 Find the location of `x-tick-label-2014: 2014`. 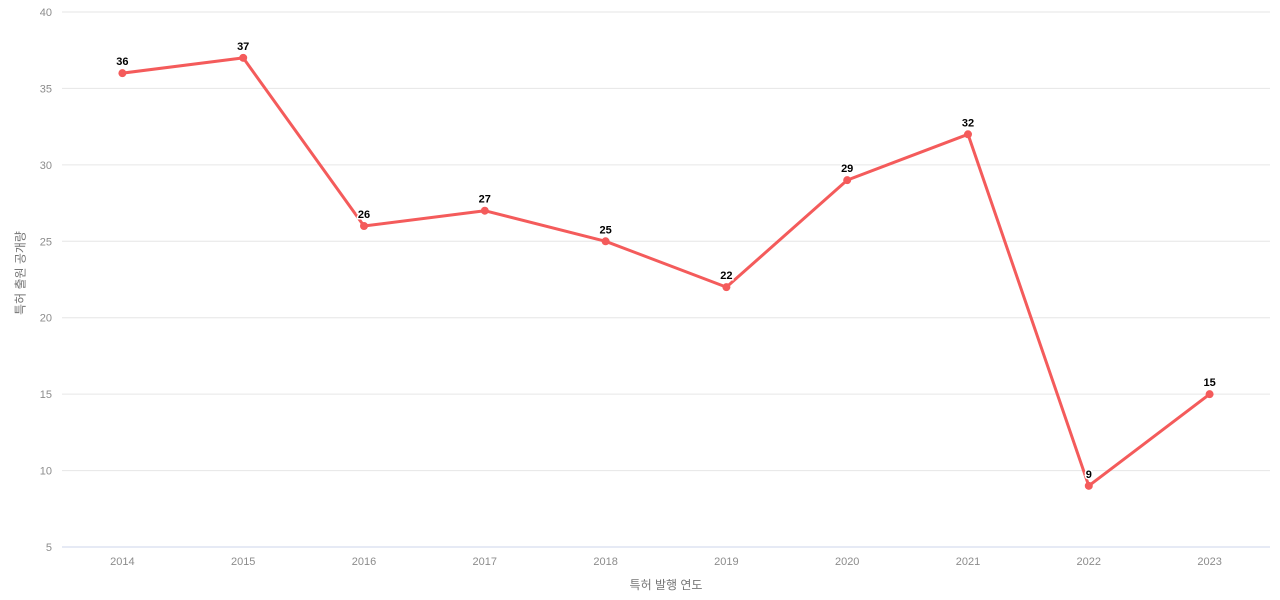

x-tick-label-2014: 2014 is located at coordinates (122, 562).